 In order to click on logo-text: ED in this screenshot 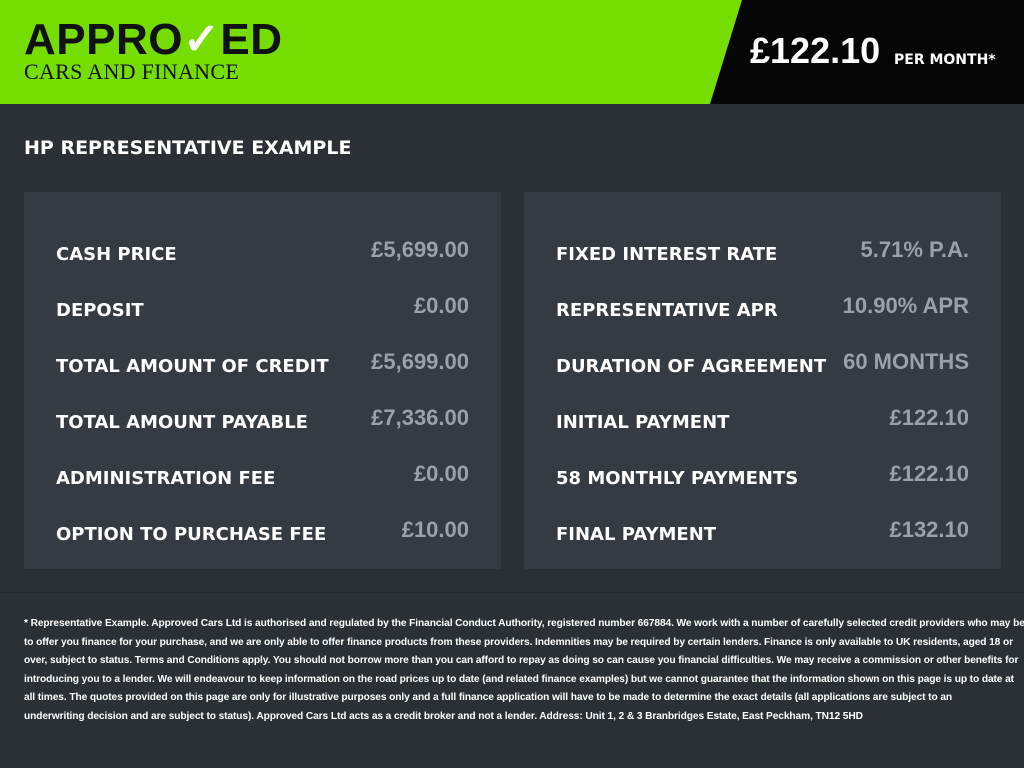, I will do `click(251, 39)`.